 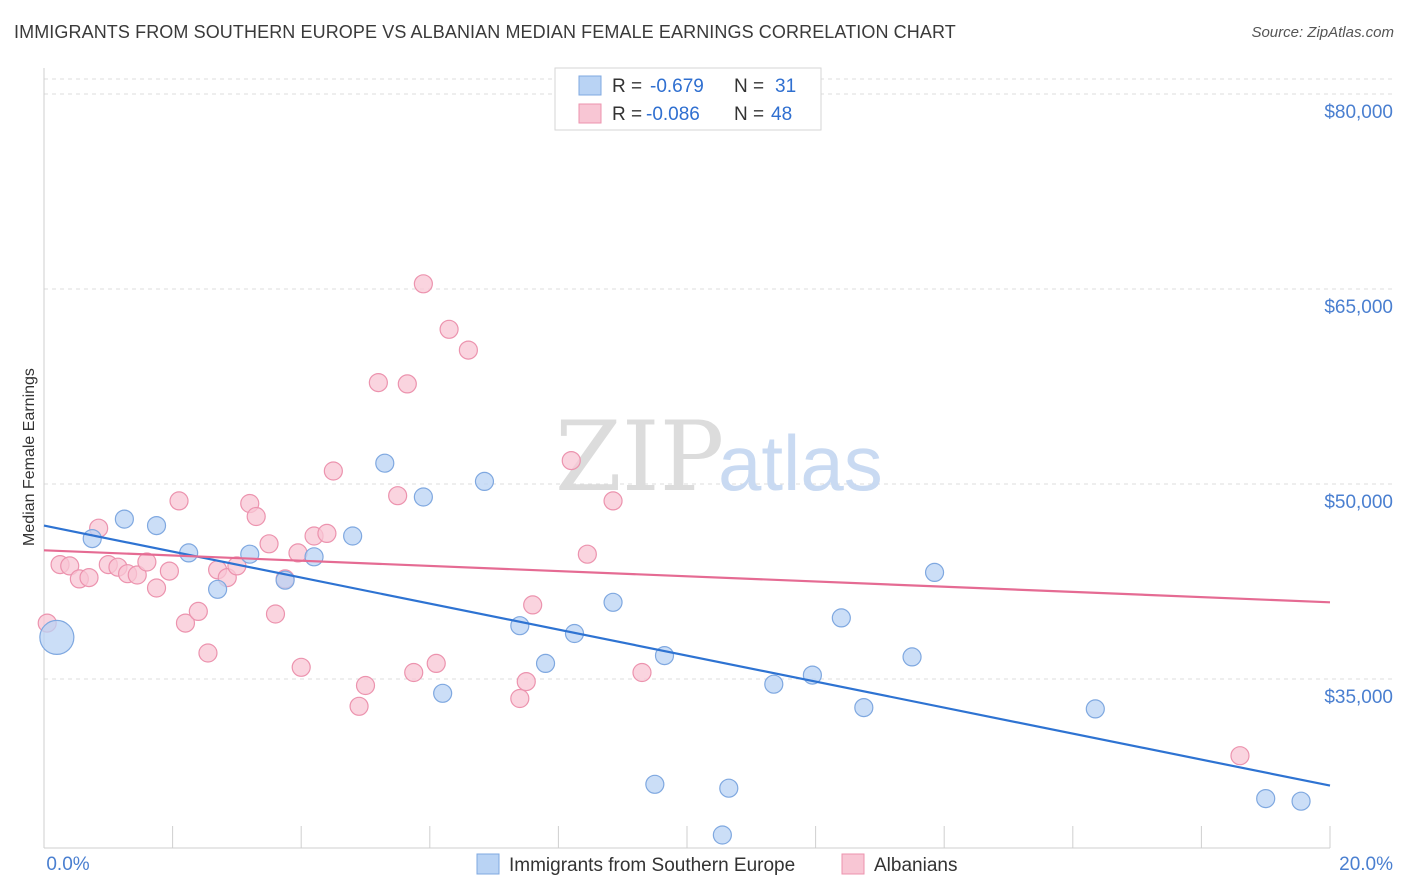 What do you see at coordinates (749, 86) in the screenshot?
I see `stats-blue-n-label: N =` at bounding box center [749, 86].